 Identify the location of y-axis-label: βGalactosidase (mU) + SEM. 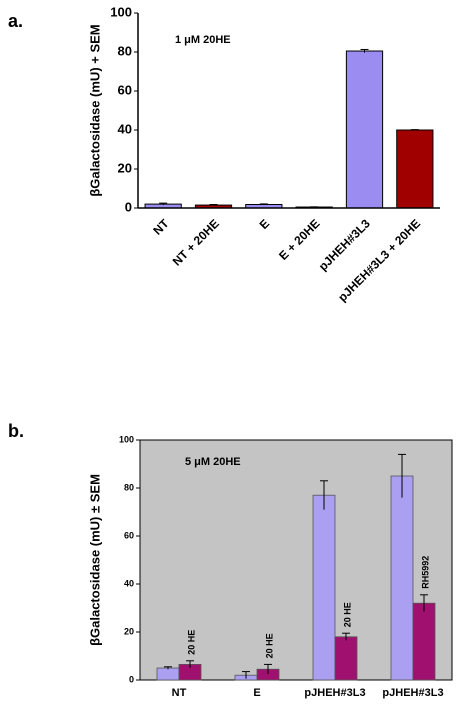
(94, 110).